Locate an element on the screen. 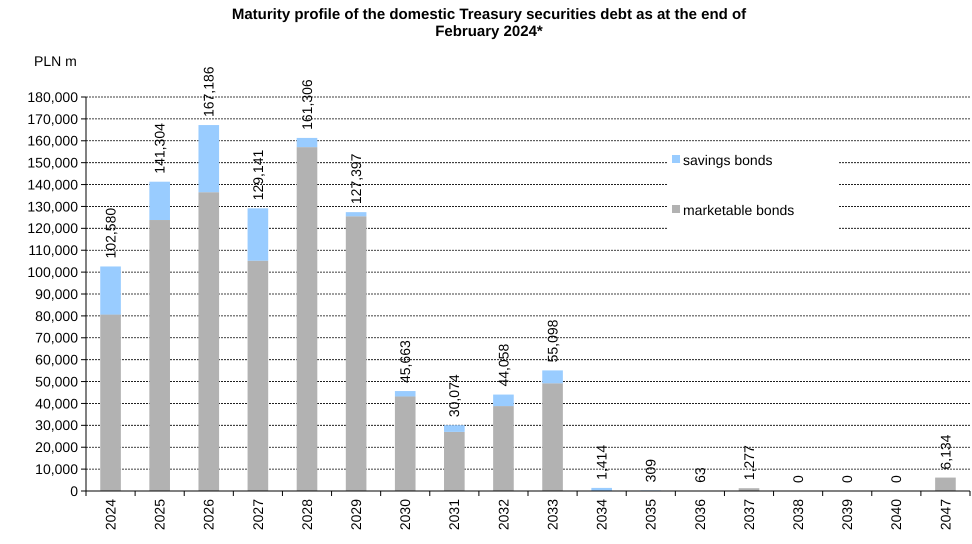  y-tick-label: 150,000 is located at coordinates (52, 162).